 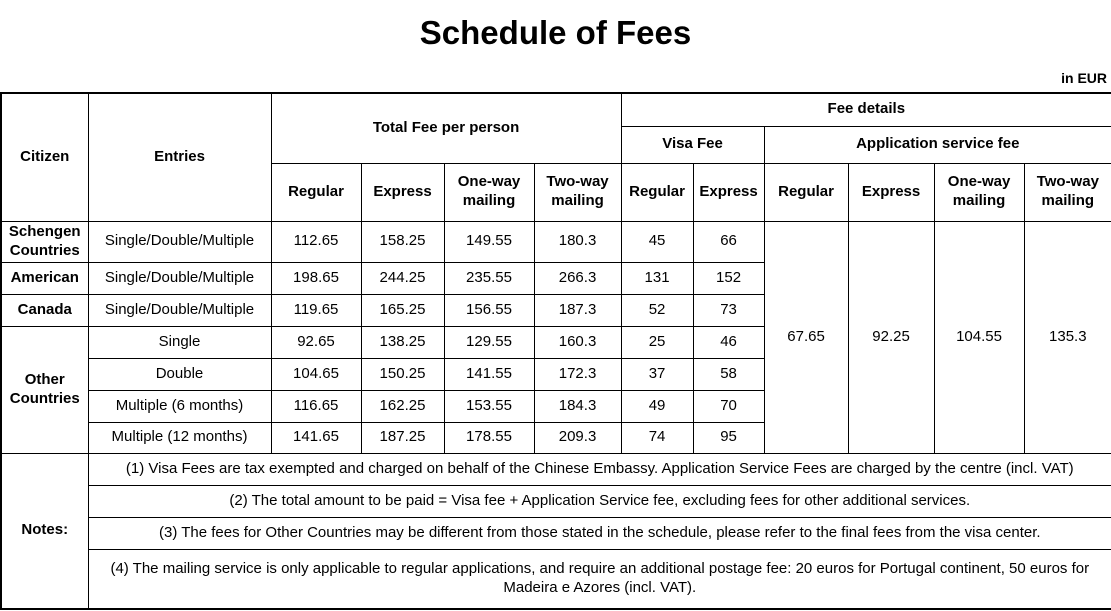 What do you see at coordinates (577, 342) in the screenshot?
I see `fee-cell: 160.3` at bounding box center [577, 342].